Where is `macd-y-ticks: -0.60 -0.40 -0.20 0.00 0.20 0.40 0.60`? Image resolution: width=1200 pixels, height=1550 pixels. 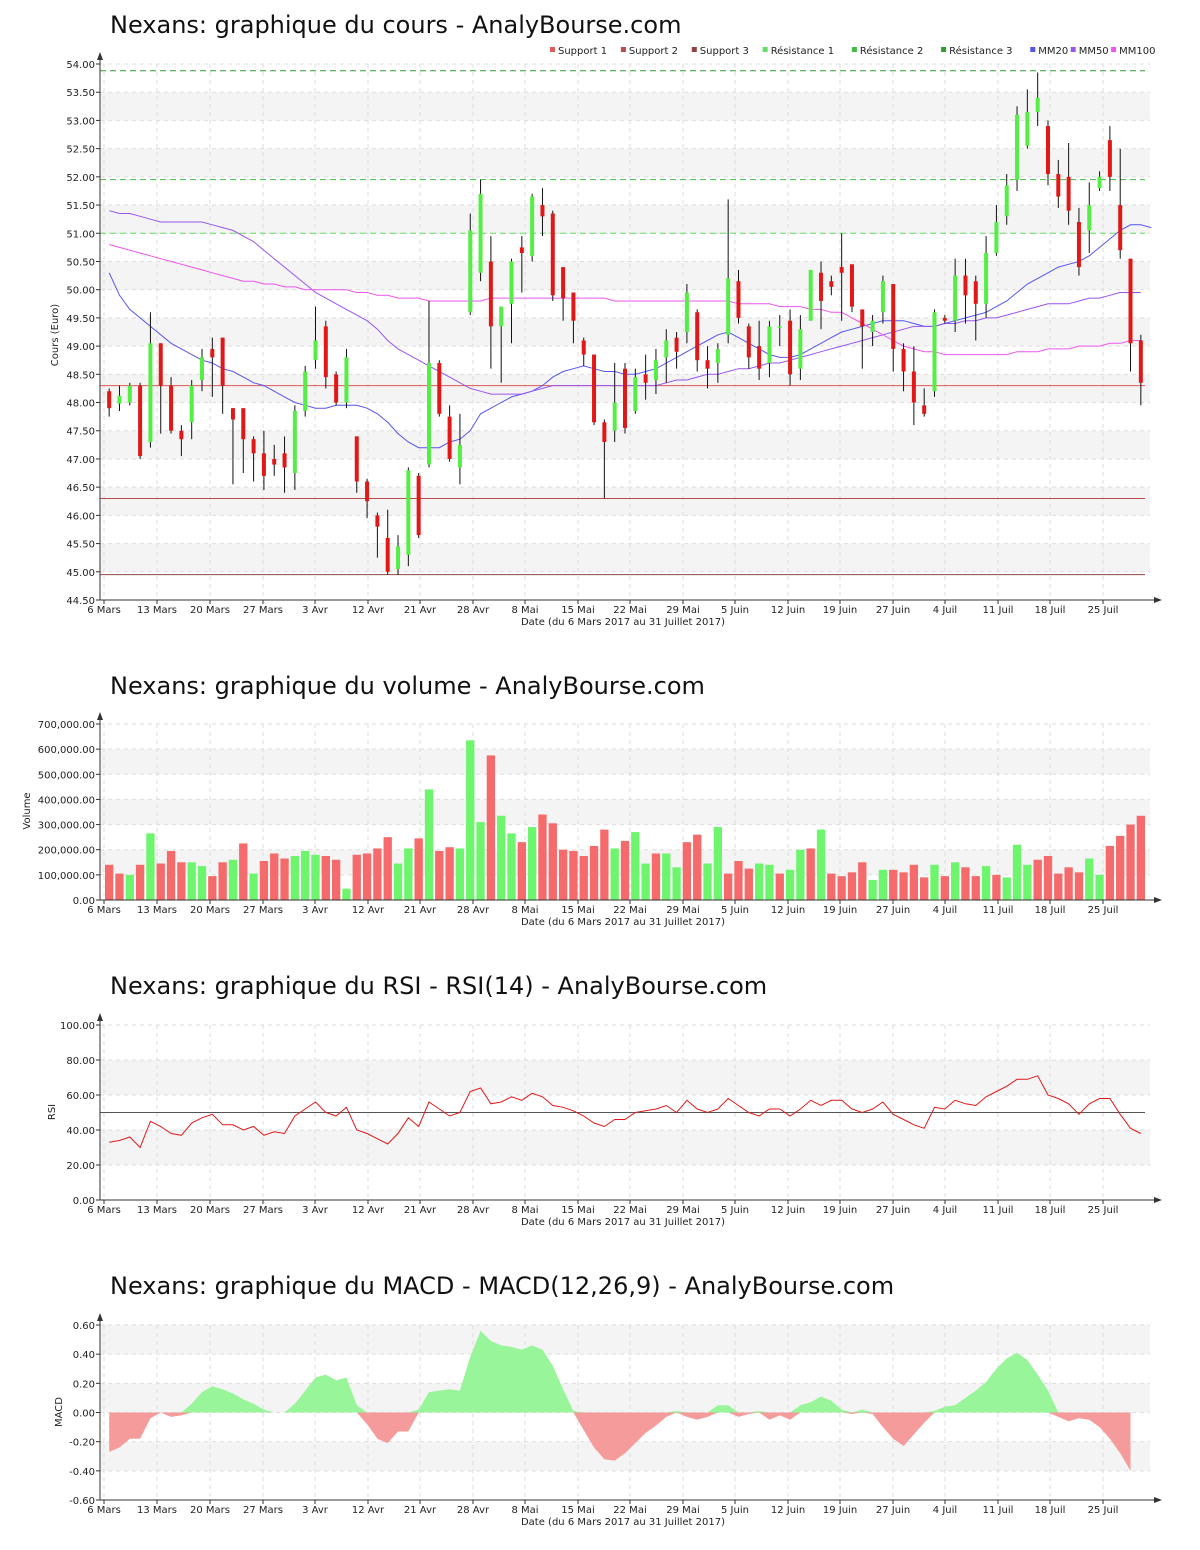 macd-y-ticks: -0.60 -0.40 -0.20 0.00 0.20 0.40 0.60 is located at coordinates (84, 1414).